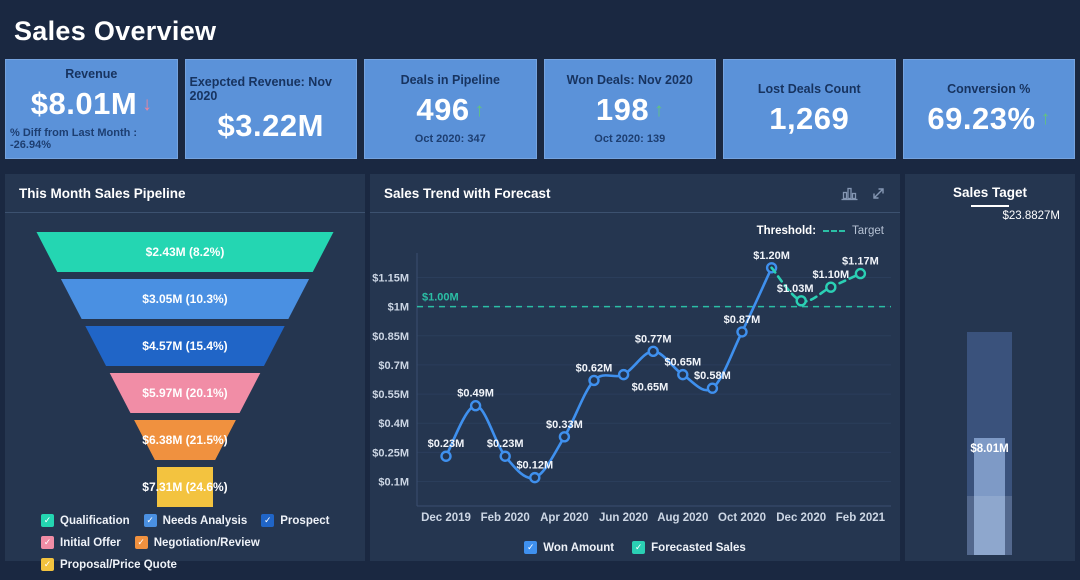  I want to click on data-point-label: $0.87M, so click(742, 320).